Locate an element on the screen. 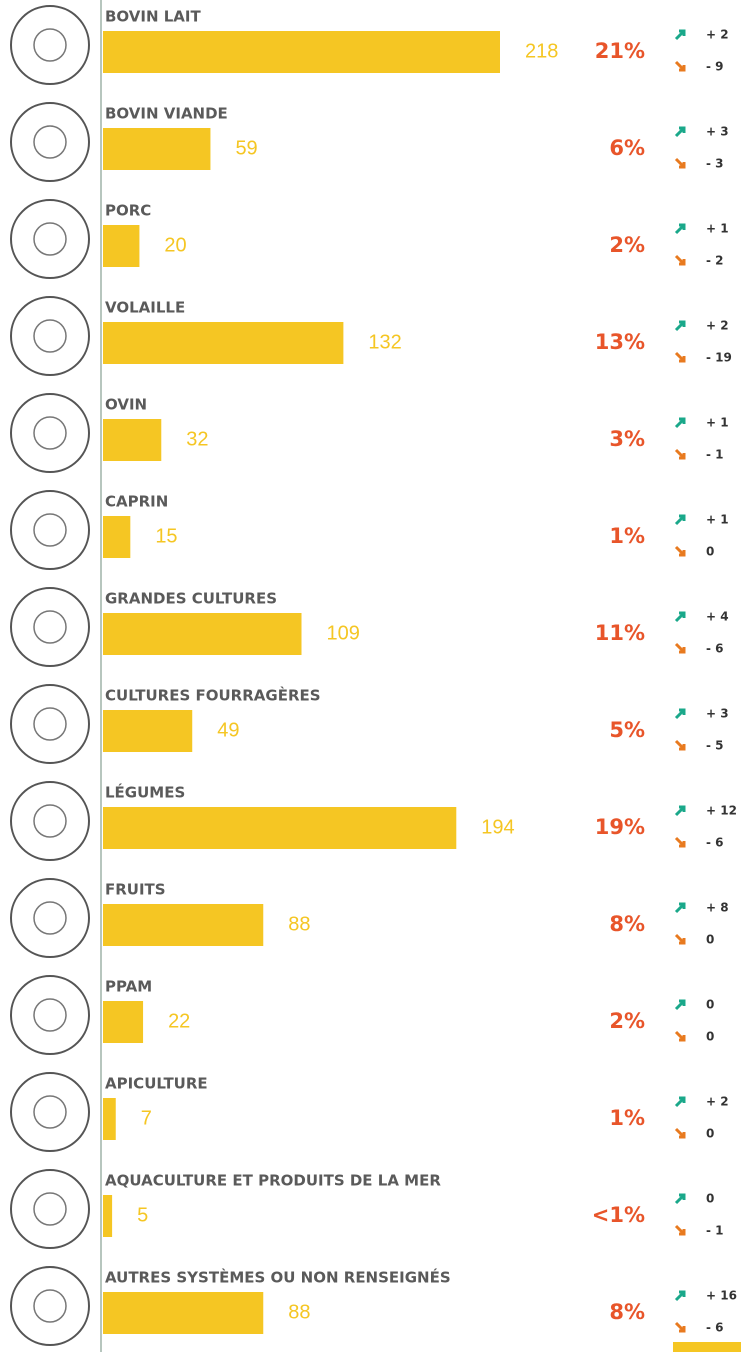  up-change: + 12 is located at coordinates (721, 811).